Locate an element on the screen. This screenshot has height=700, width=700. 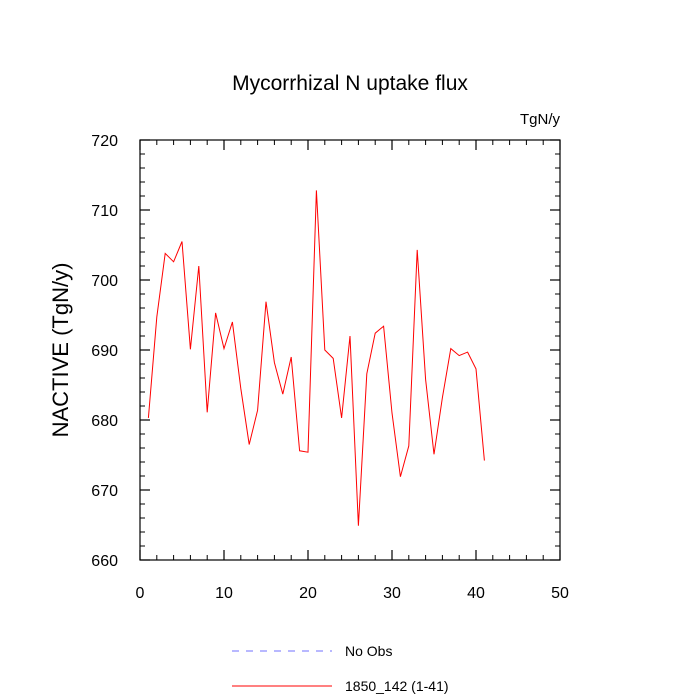
x-tick-label: 0 is located at coordinates (140, 593).